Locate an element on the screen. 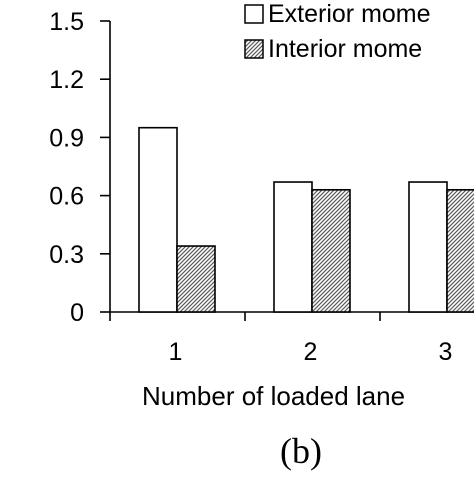  x-axis-title: Number of loaded lane is located at coordinates (273, 396).